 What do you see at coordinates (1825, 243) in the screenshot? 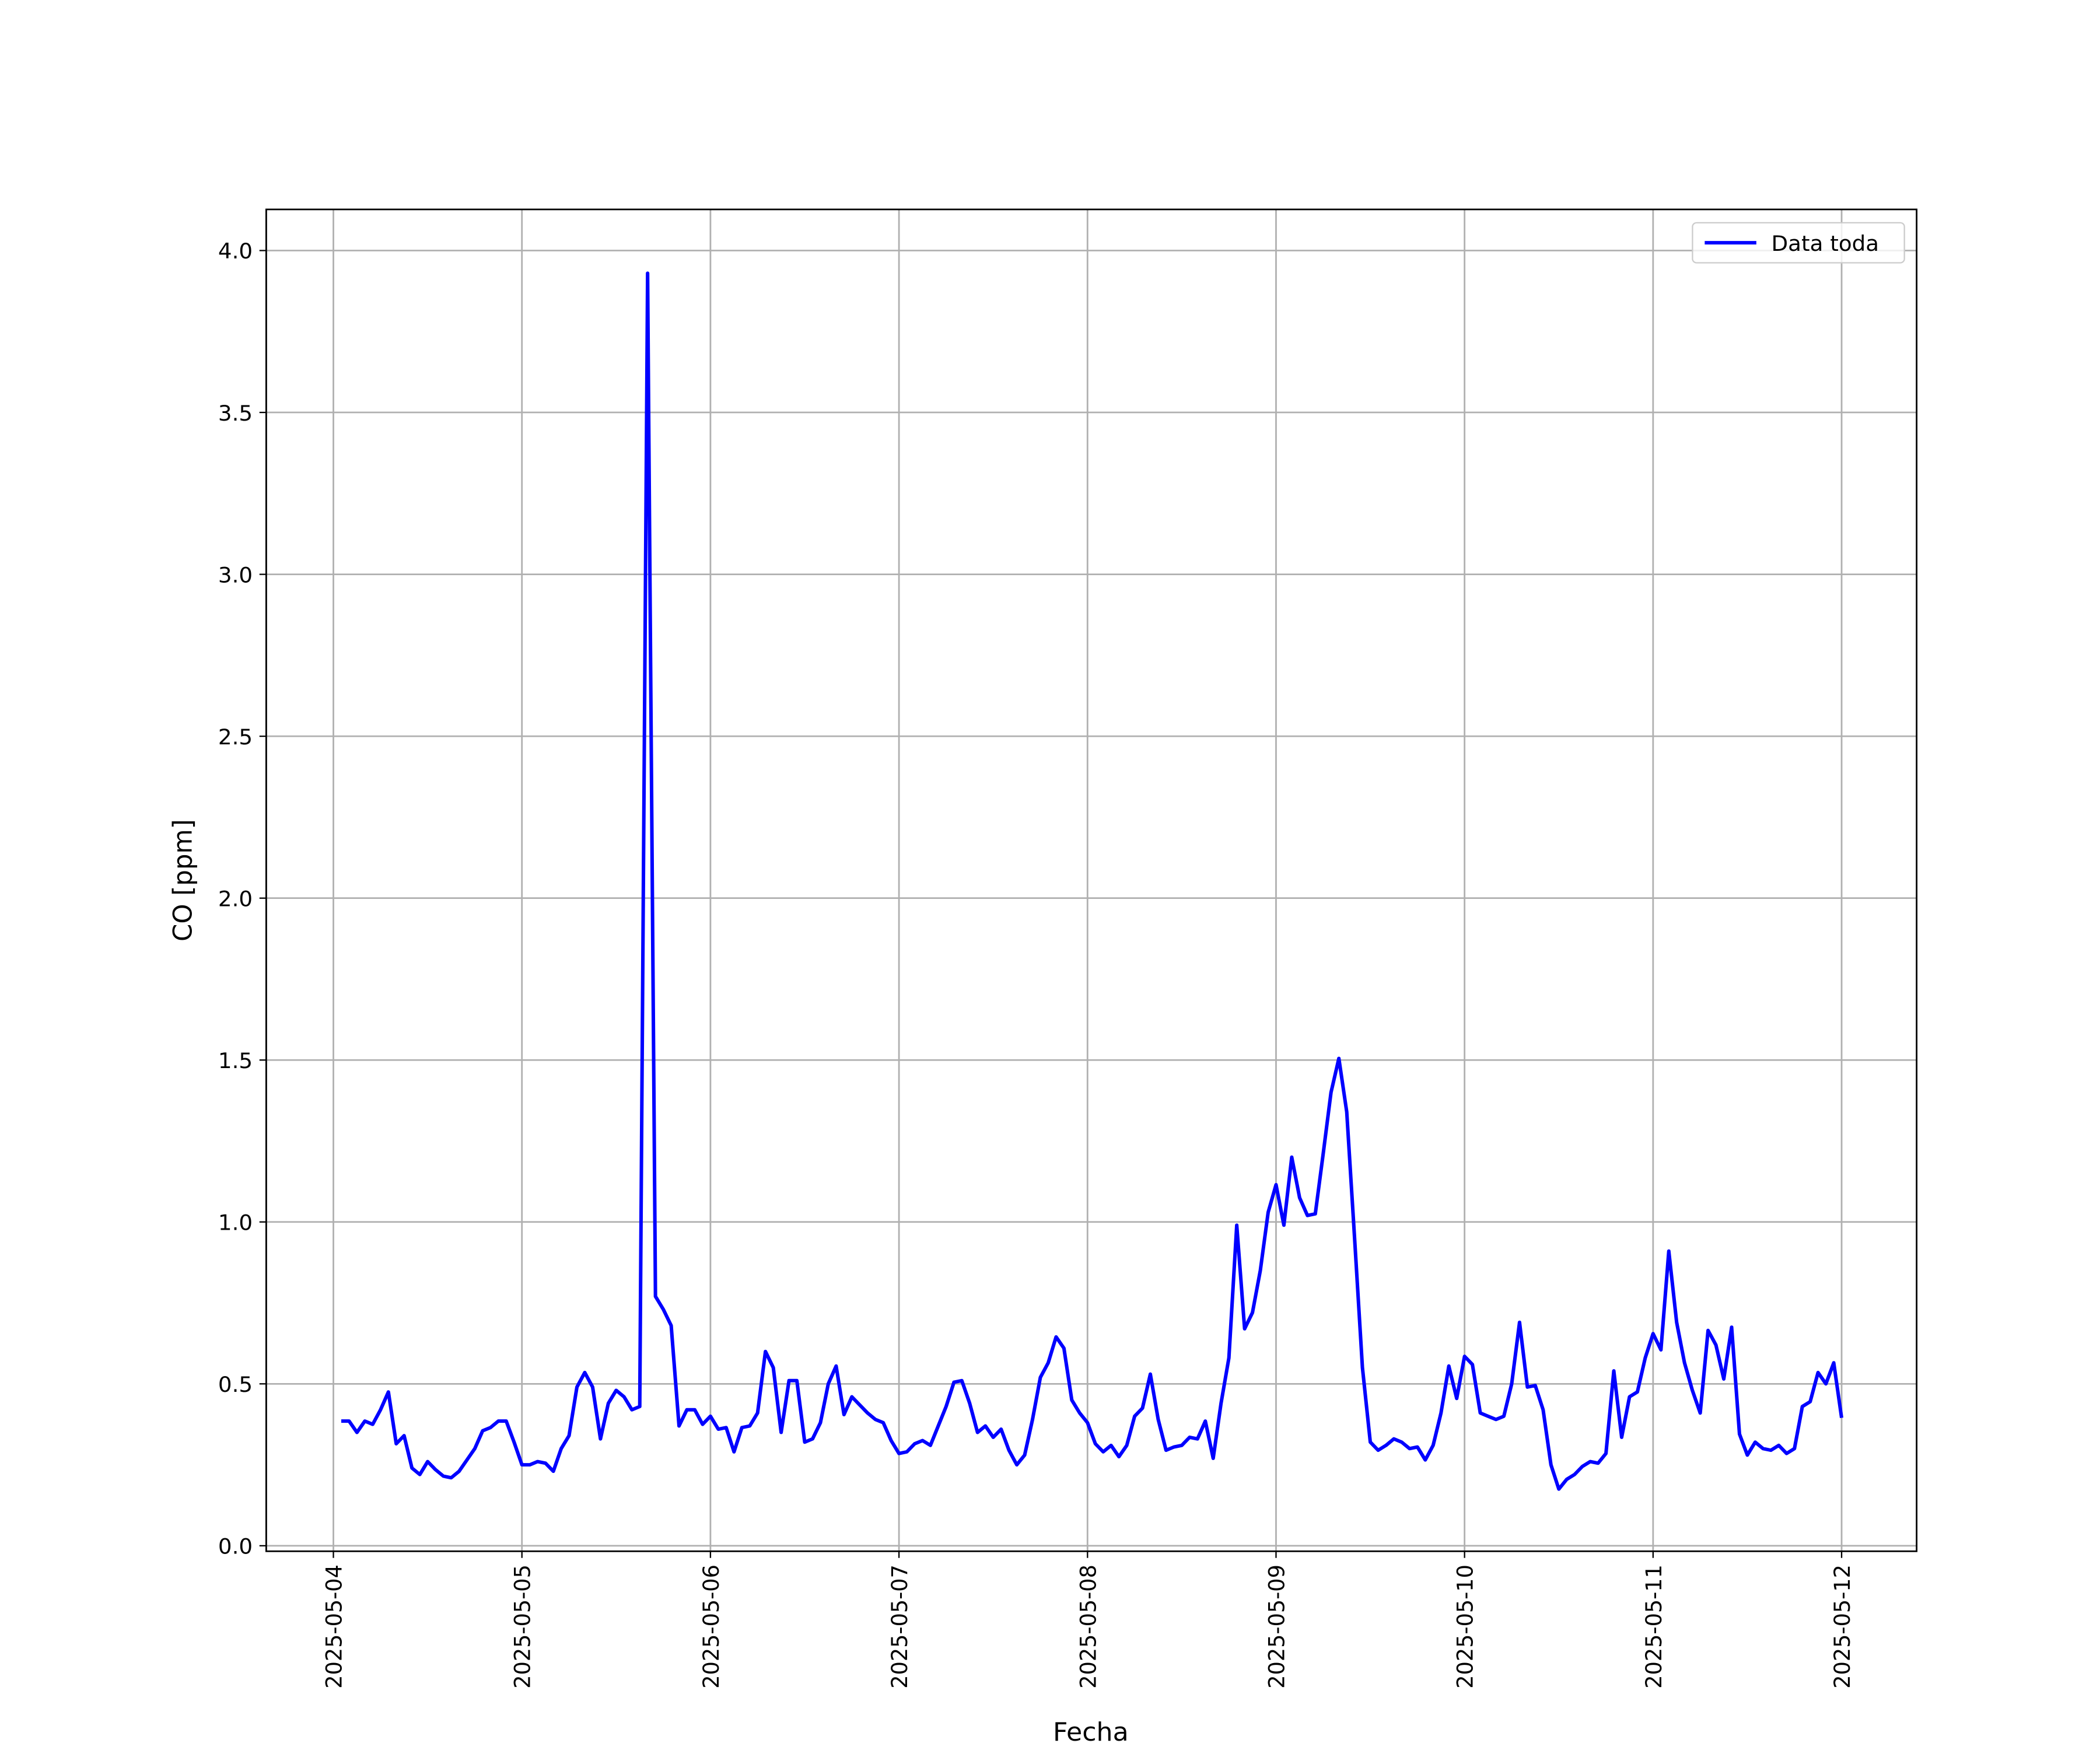
I see `legend-label: Data toda` at bounding box center [1825, 243].